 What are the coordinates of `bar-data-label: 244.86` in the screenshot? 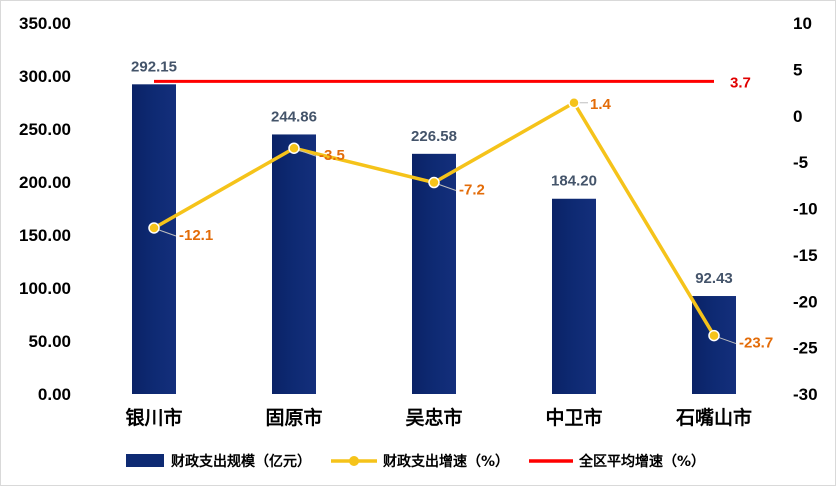 It's located at (294, 116).